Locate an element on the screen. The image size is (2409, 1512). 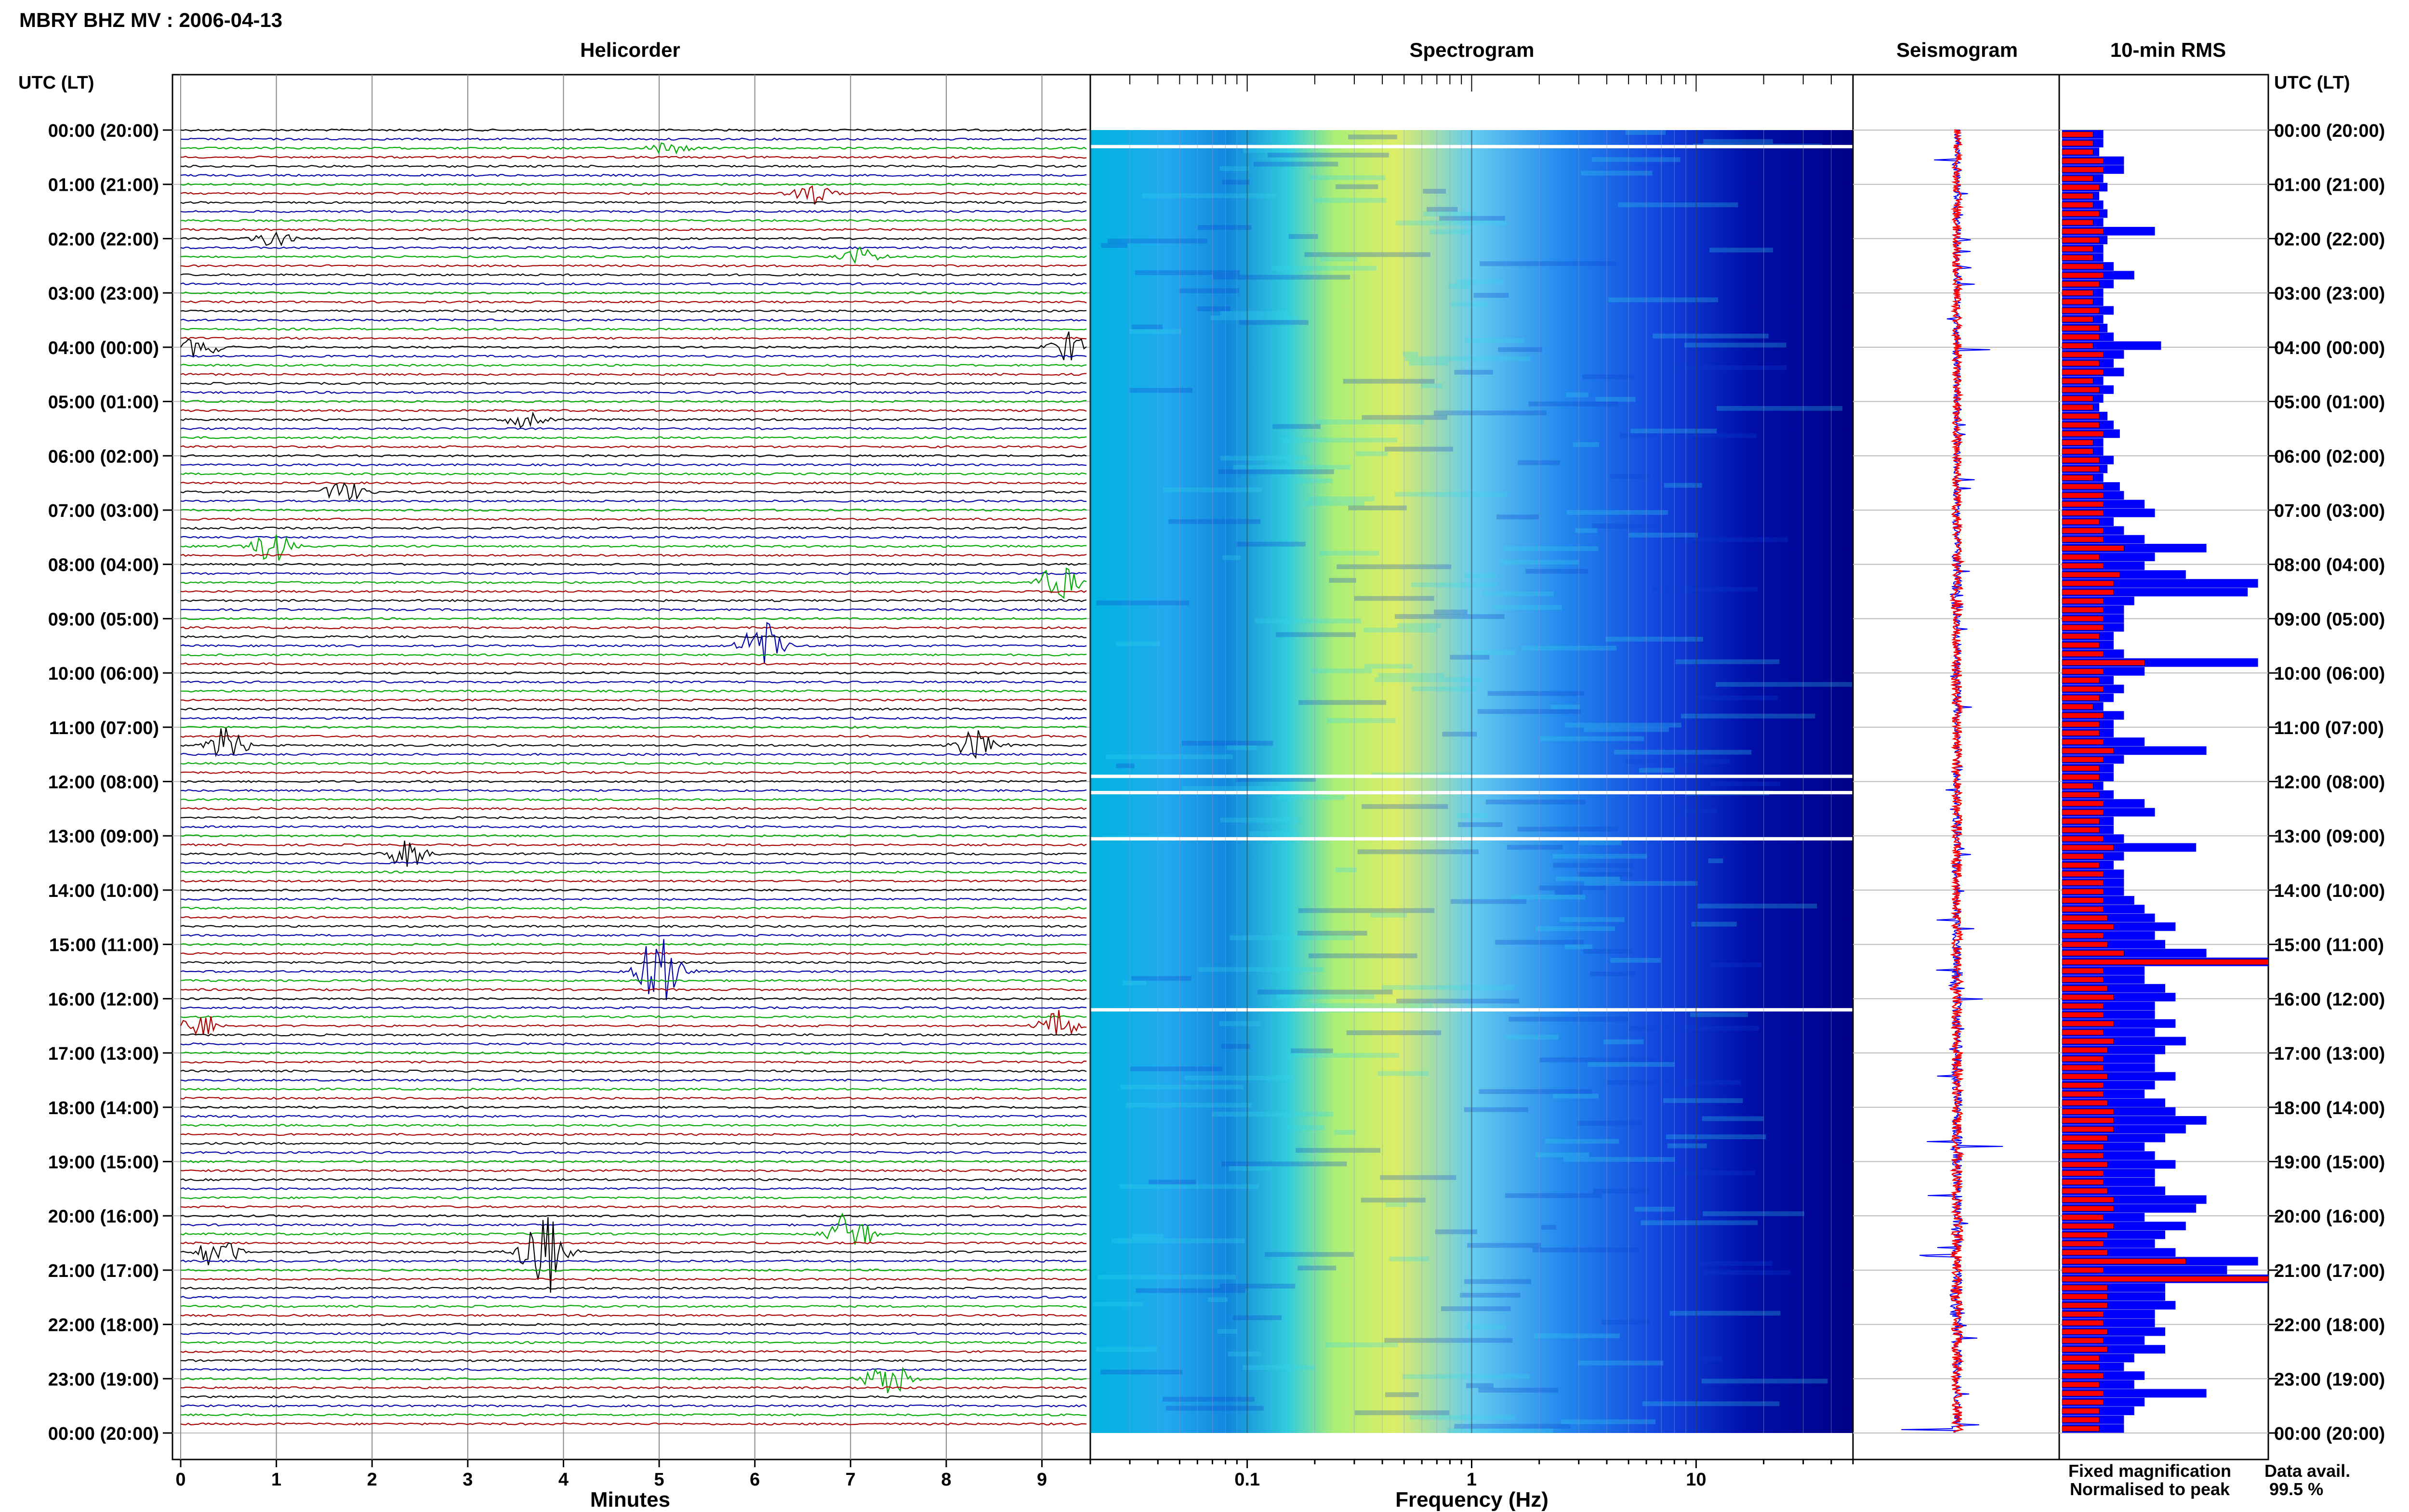
seismogram-traces is located at coordinates (1952, 781).